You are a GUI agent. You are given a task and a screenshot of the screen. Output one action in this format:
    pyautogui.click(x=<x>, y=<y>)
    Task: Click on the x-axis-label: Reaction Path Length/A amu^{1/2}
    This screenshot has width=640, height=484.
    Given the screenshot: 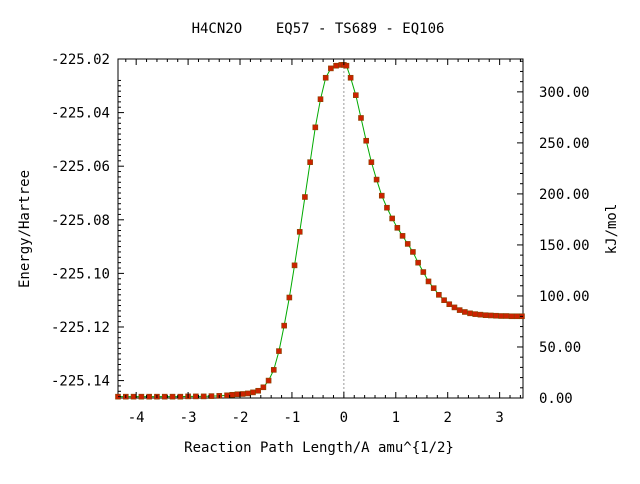 What is the action you would take?
    pyautogui.click(x=319, y=448)
    